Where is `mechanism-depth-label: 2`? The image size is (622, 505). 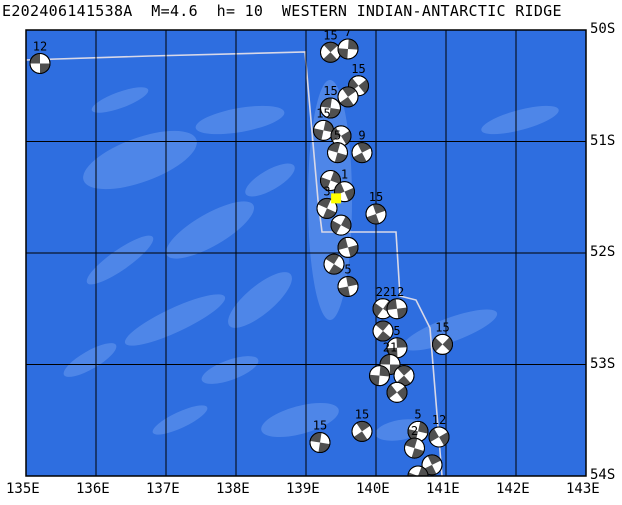 mechanism-depth-label: 2 is located at coordinates (414, 431).